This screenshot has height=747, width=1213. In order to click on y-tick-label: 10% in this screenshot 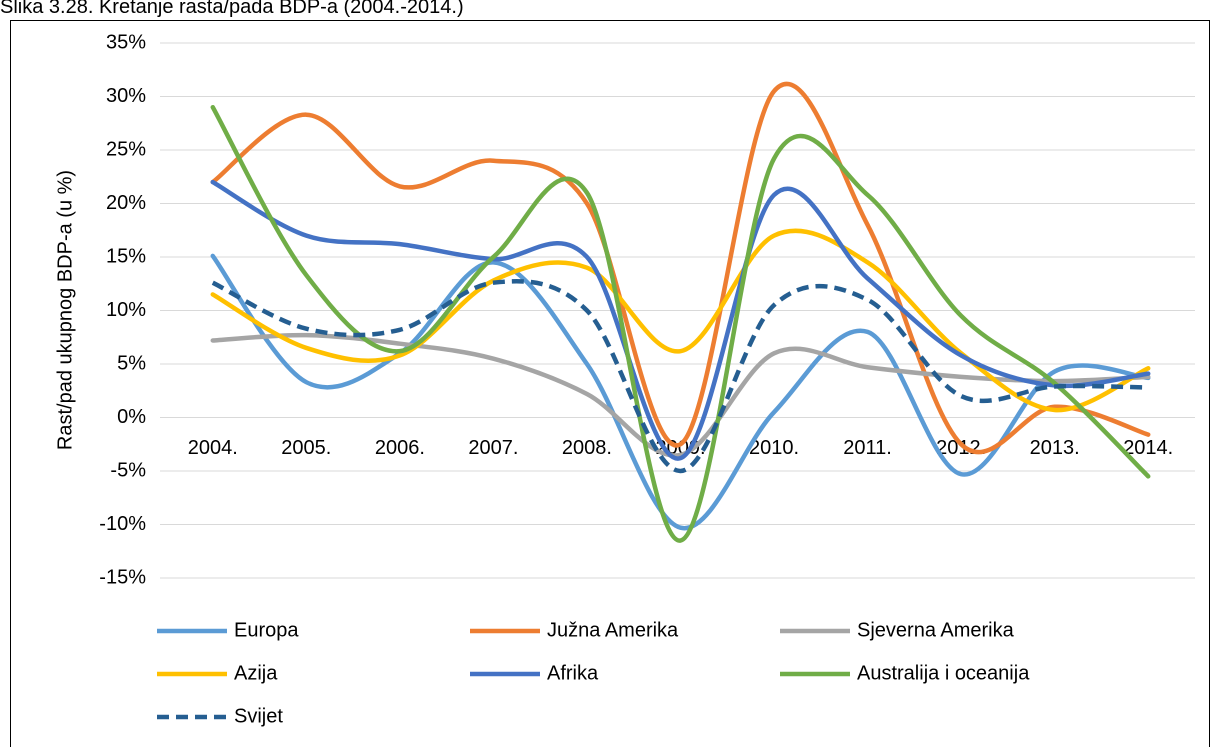, I will do `click(126, 310)`.